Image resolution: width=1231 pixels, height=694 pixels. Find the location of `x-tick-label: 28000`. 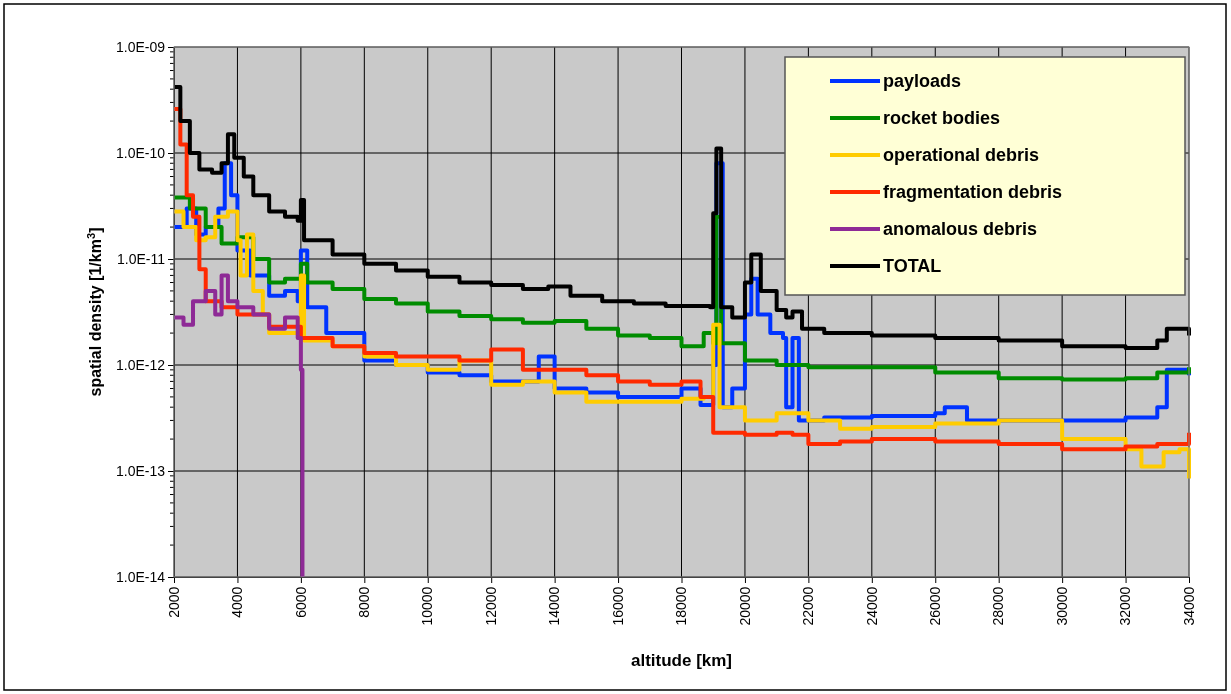

x-tick-label: 28000 is located at coordinates (998, 606).